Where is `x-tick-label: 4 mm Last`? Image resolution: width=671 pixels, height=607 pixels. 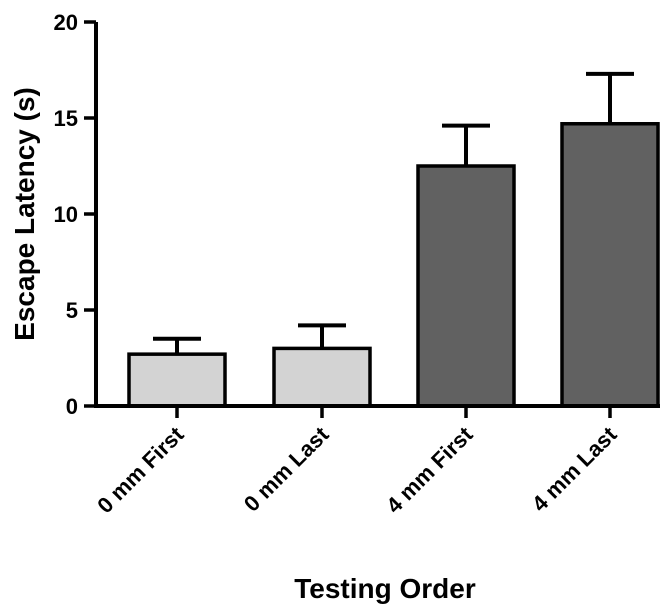
x-tick-label: 4 mm Last is located at coordinates (574, 468).